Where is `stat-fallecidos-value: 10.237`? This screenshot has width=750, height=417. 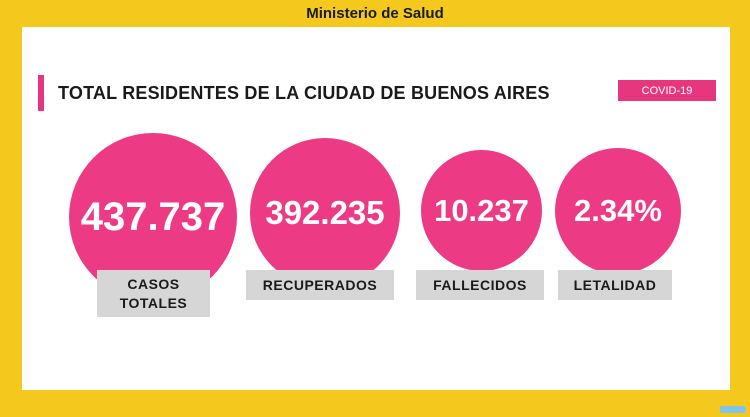 stat-fallecidos-value: 10.237 is located at coordinates (481, 210).